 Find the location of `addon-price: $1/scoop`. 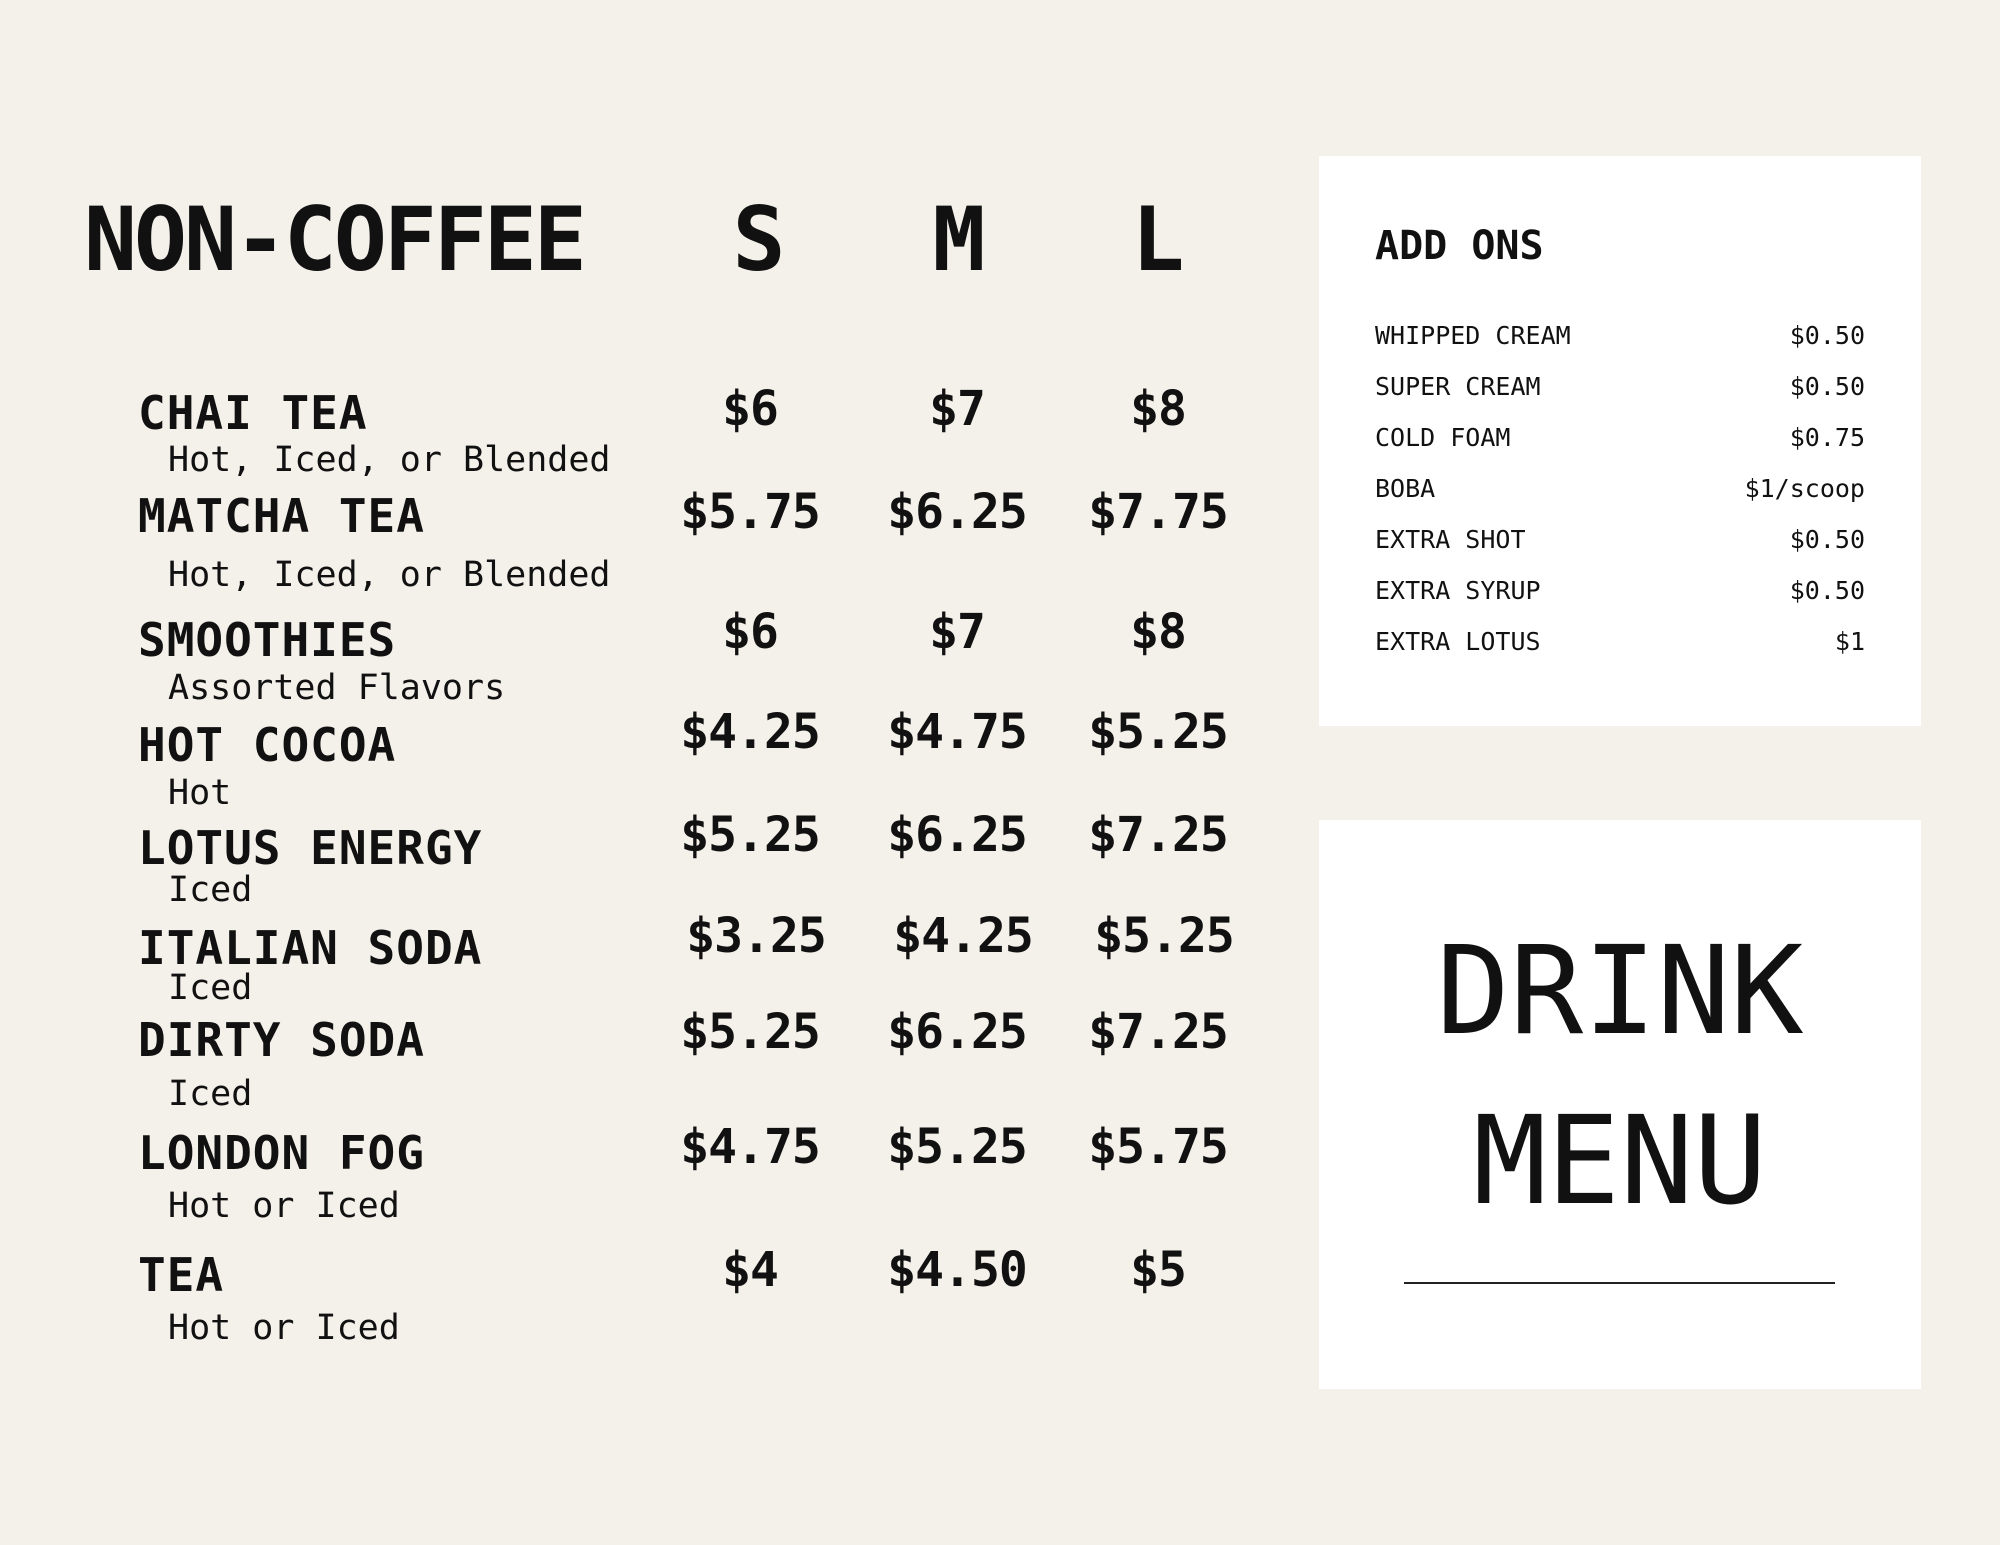

addon-price: $1/scoop is located at coordinates (1804, 488).